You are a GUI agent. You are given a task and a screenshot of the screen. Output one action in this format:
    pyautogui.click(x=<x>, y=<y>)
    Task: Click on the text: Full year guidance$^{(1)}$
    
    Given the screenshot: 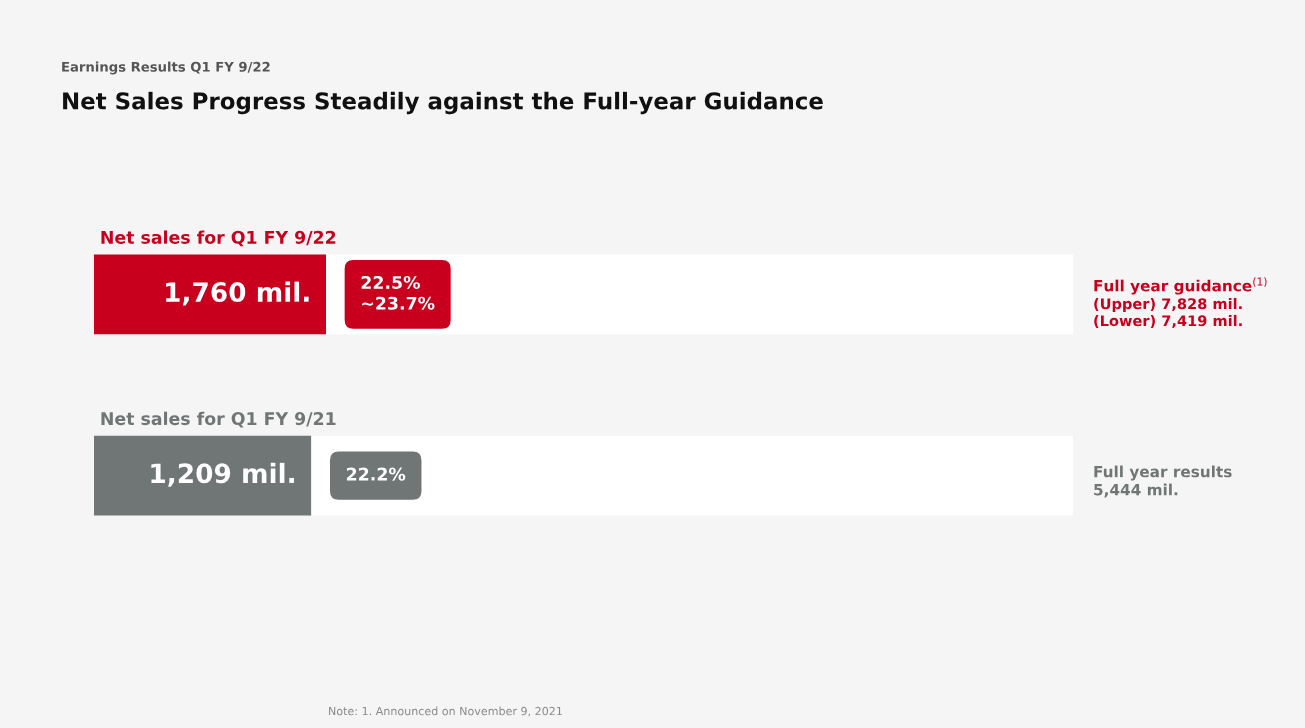 What is the action you would take?
    pyautogui.click(x=1180, y=286)
    